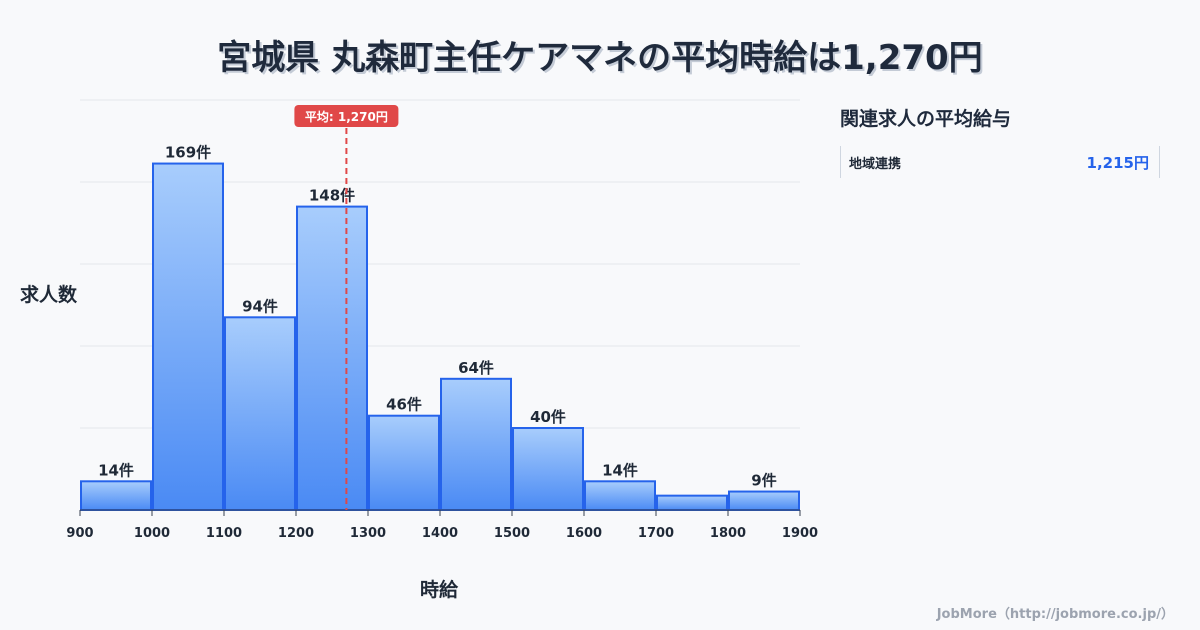  Describe the element at coordinates (79, 533) in the screenshot. I see `x-tick-label: 900` at that location.